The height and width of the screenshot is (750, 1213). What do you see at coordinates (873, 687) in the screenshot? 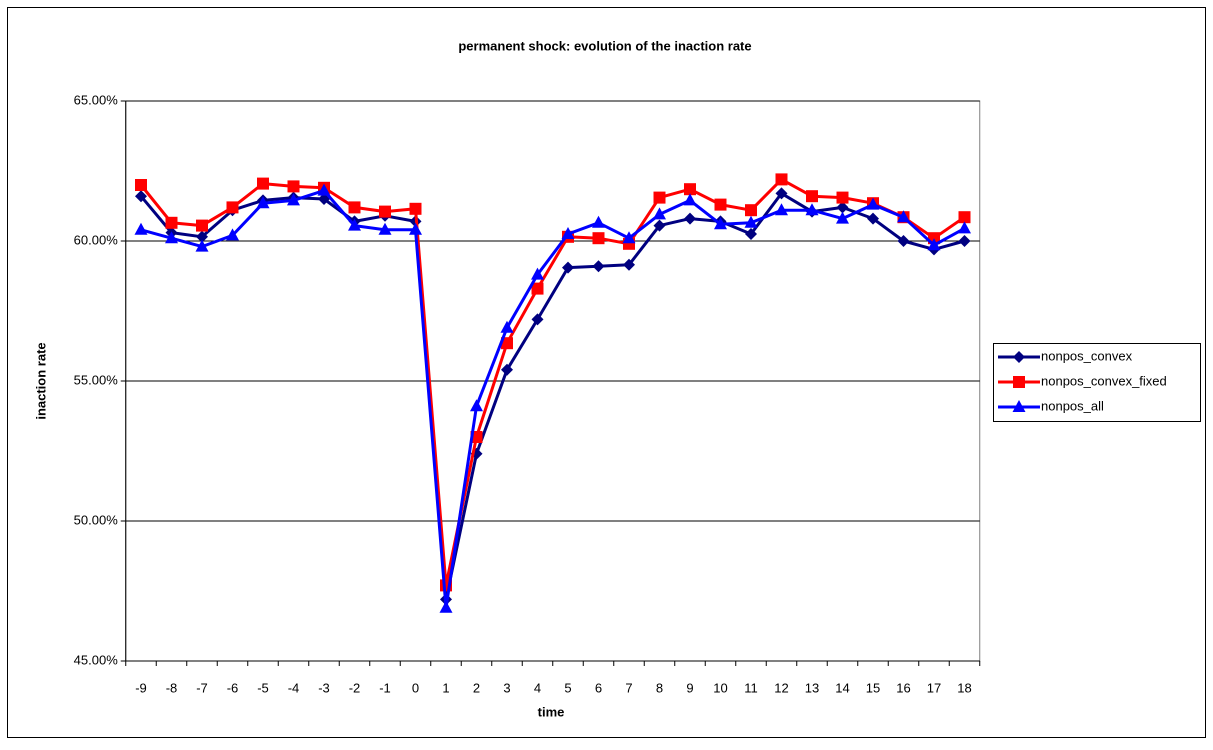
I see `x-tick-label: 15` at bounding box center [873, 687].